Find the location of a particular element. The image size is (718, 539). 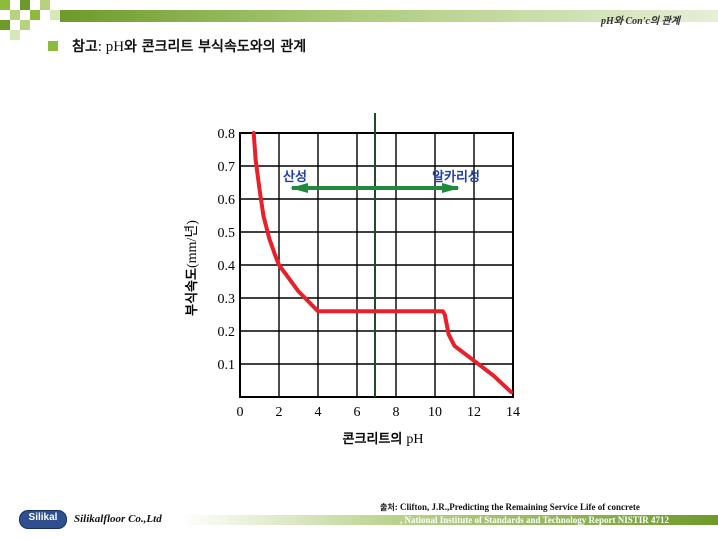

y-tick-label: 0.8 is located at coordinates (227, 134).